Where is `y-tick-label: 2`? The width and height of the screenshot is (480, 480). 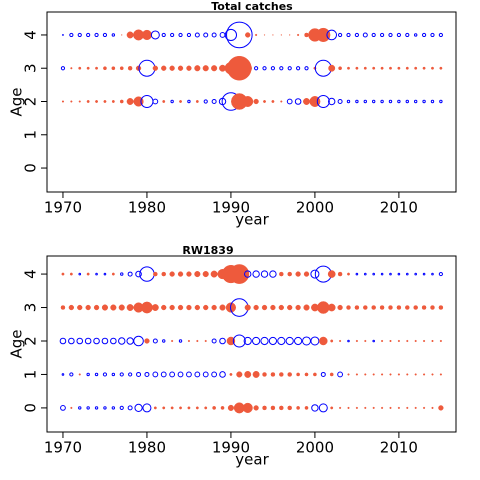
y-tick-label: 2 is located at coordinates (31, 341).